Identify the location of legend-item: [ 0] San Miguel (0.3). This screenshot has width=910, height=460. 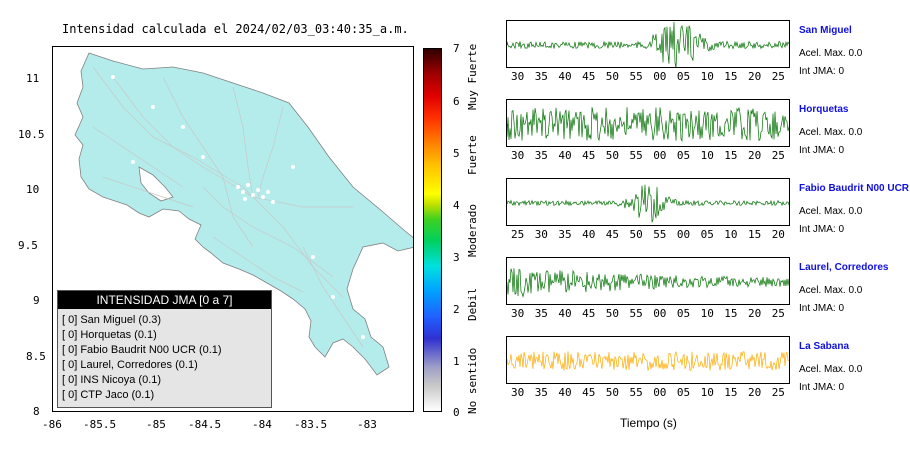
(112, 320).